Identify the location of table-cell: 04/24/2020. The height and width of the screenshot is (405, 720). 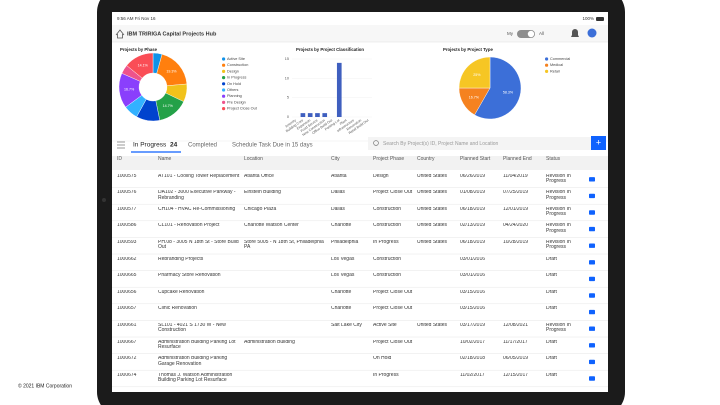
(516, 226).